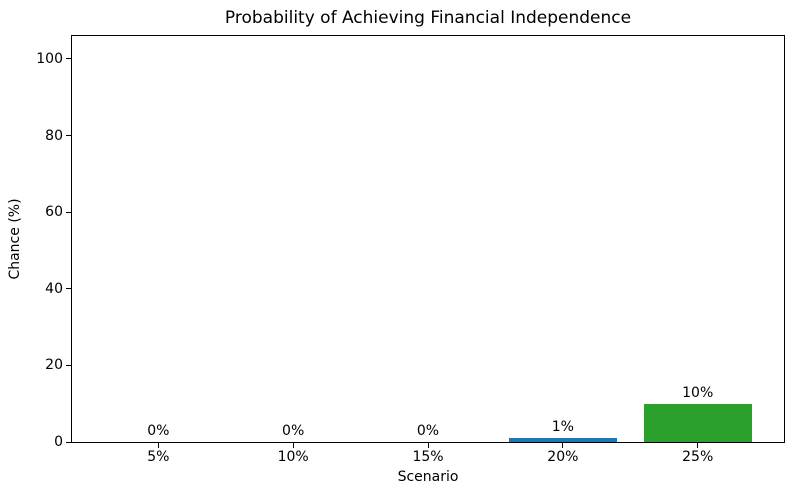  I want to click on y-tick-label: 20, so click(54, 365).